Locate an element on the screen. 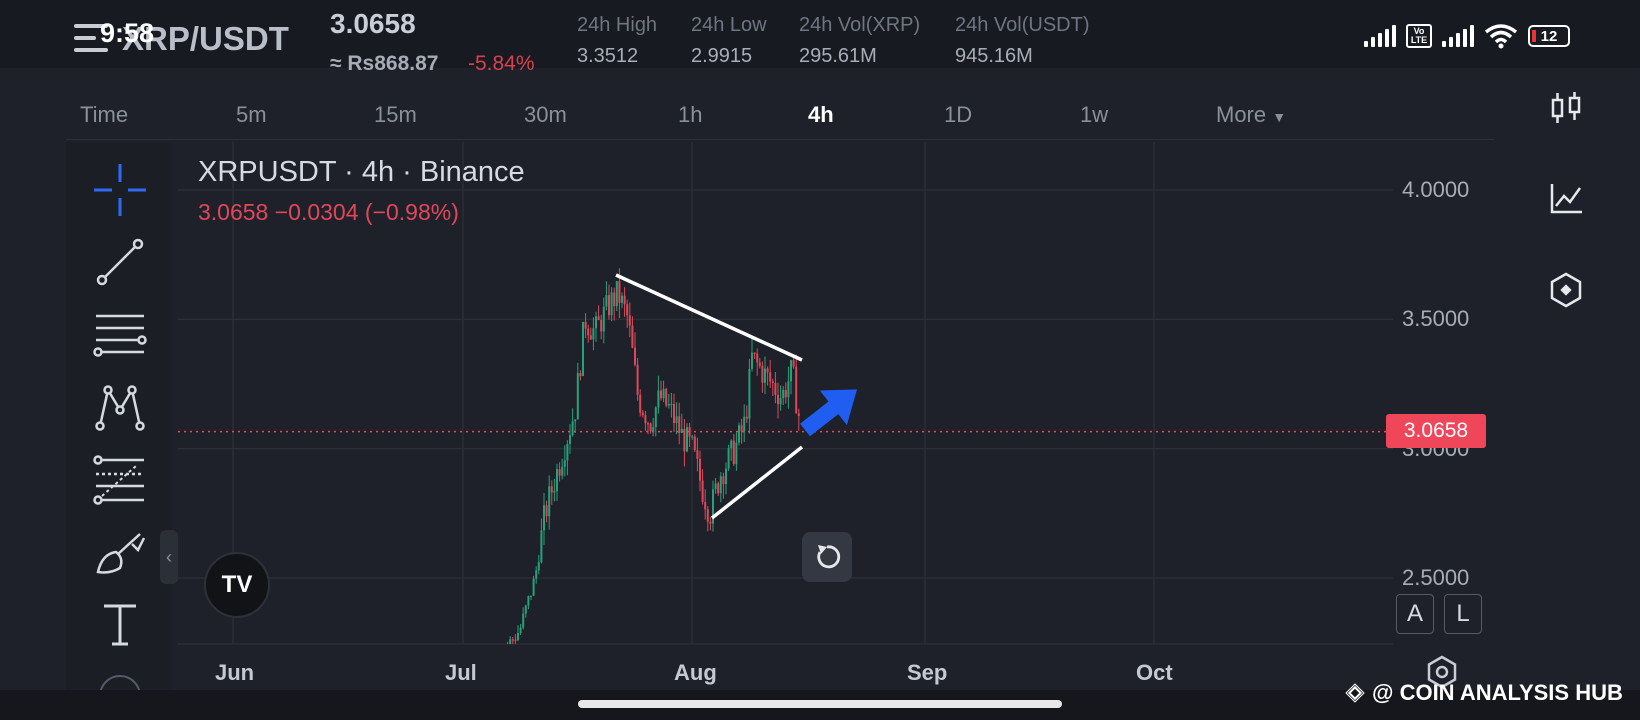 Image resolution: width=1640 pixels, height=720 pixels. pair-title: XRP/USDT is located at coordinates (205, 38).